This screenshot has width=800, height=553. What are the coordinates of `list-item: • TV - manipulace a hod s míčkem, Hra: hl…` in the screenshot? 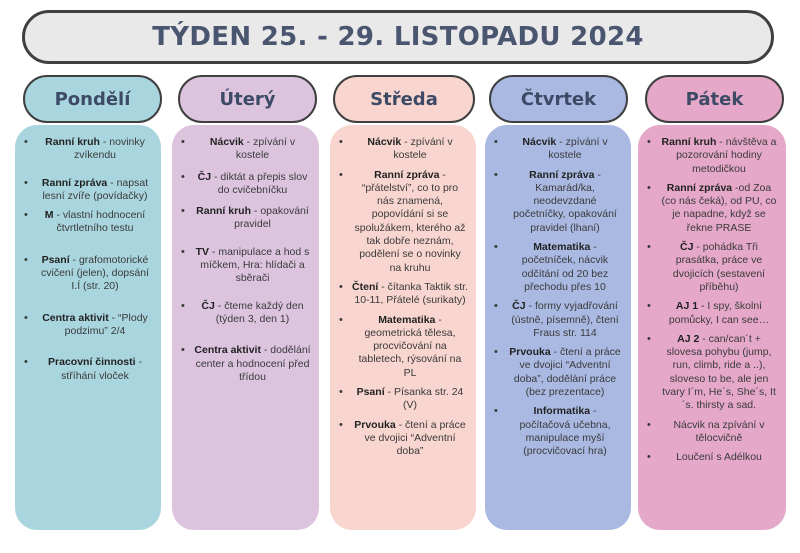 It's located at (245, 265).